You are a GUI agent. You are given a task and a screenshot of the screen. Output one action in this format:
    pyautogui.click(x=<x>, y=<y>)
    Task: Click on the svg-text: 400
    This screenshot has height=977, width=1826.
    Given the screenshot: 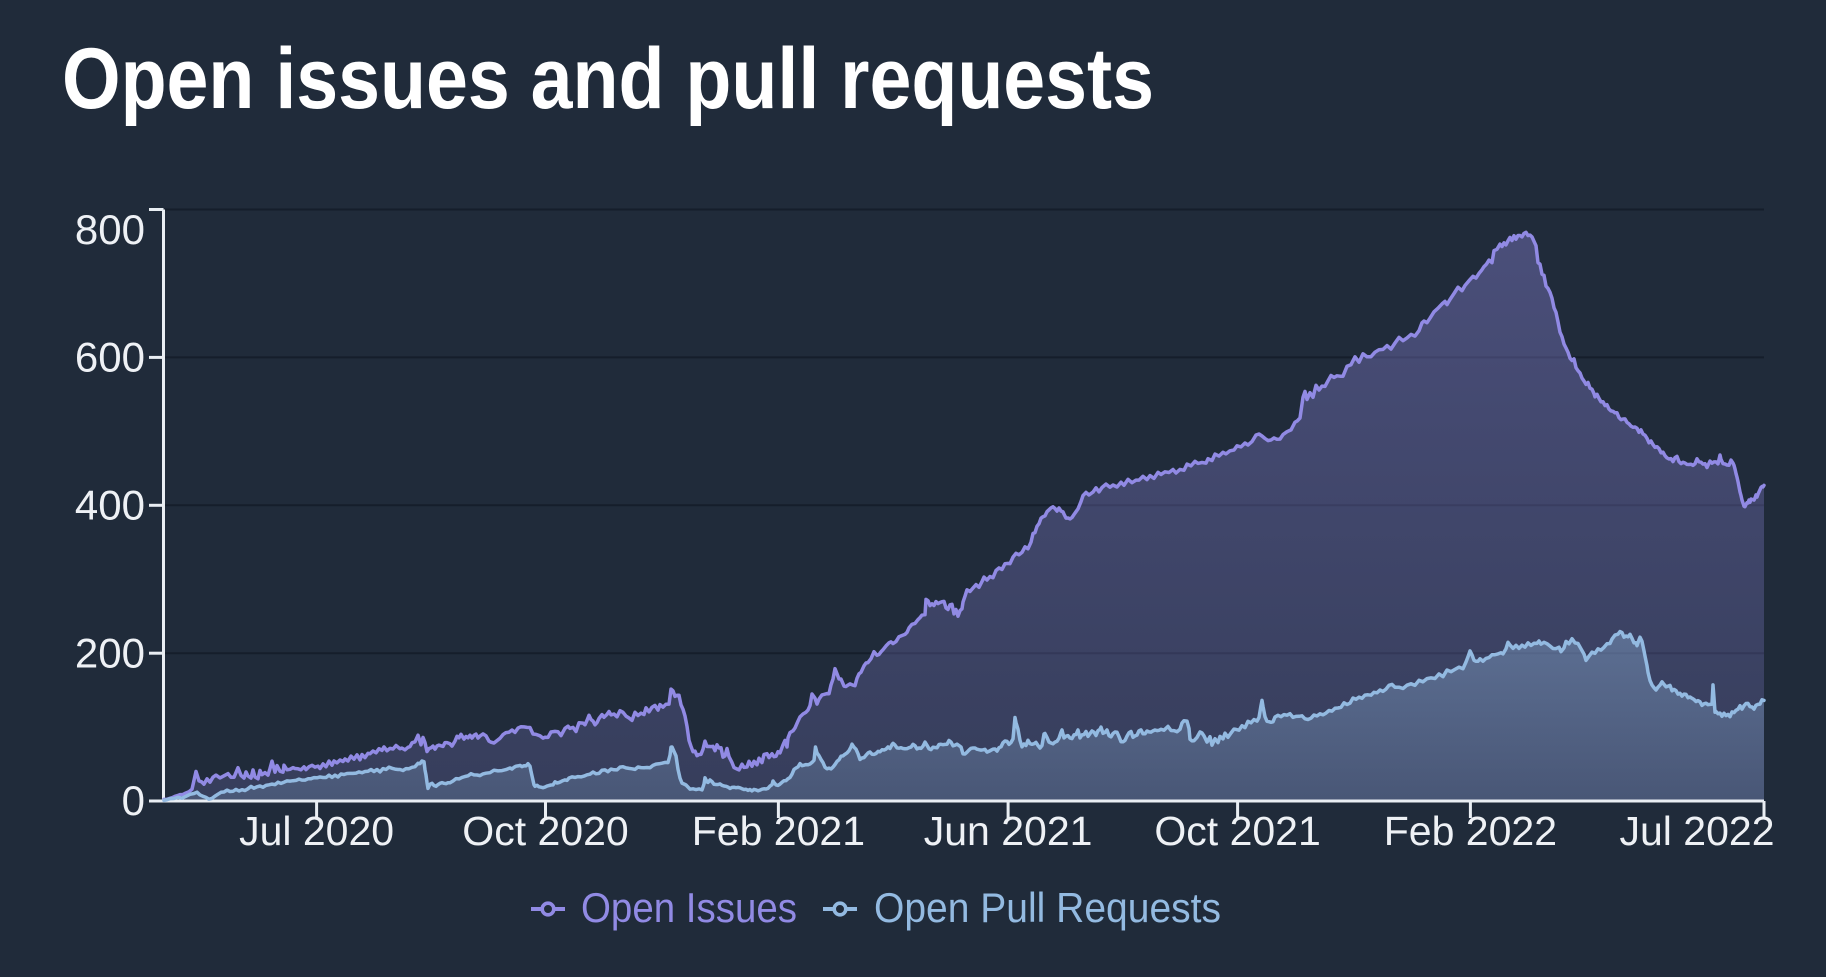 What is the action you would take?
    pyautogui.click(x=110, y=505)
    